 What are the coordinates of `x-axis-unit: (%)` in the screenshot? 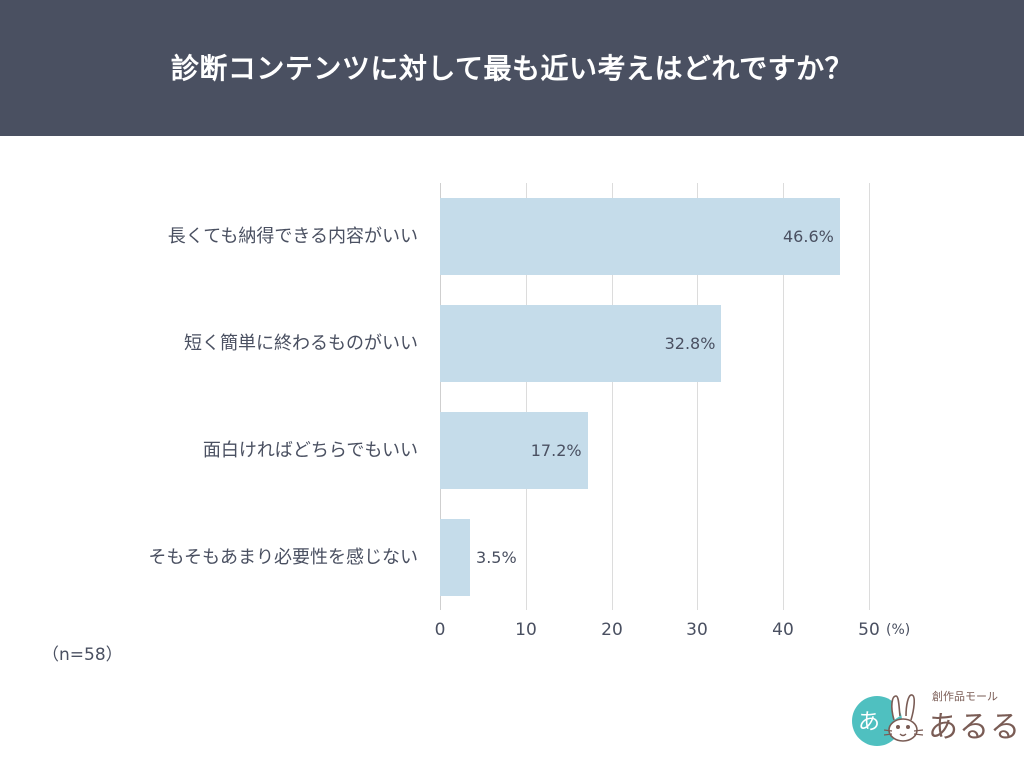 It's located at (898, 630).